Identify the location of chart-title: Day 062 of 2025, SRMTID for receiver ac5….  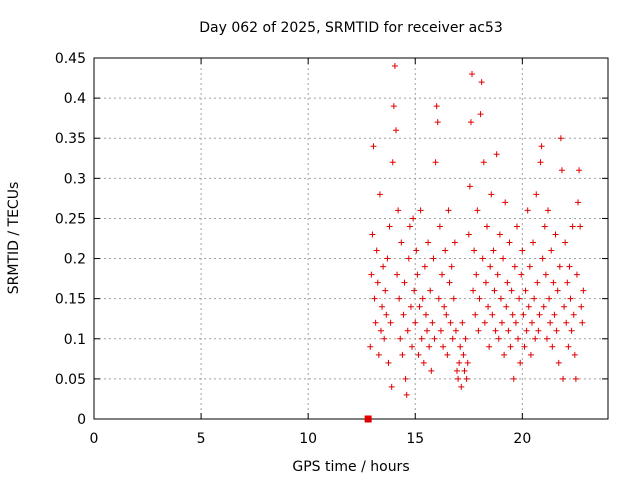
(351, 28).